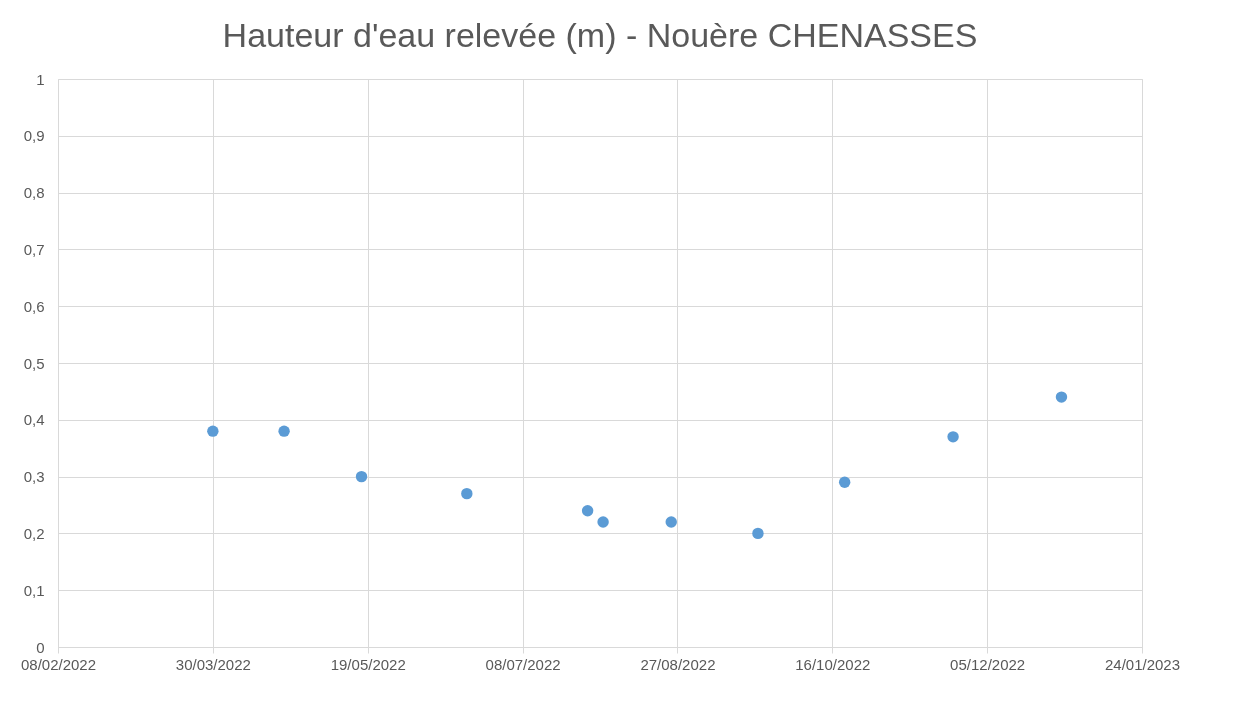 This screenshot has height=722, width=1234. I want to click on x-tick-label: 08/07/2022, so click(523, 664).